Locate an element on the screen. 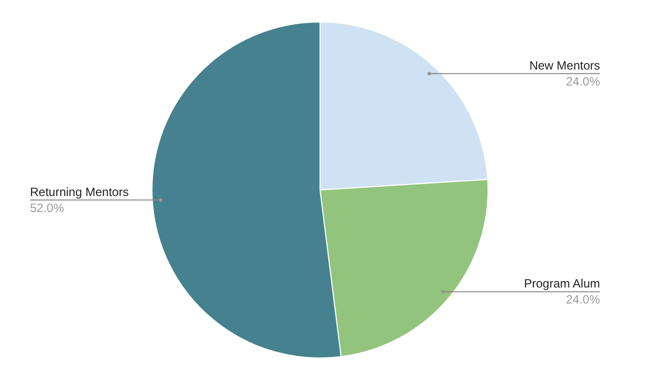 This screenshot has width=652, height=370. slice-label: New Mentors is located at coordinates (564, 65).